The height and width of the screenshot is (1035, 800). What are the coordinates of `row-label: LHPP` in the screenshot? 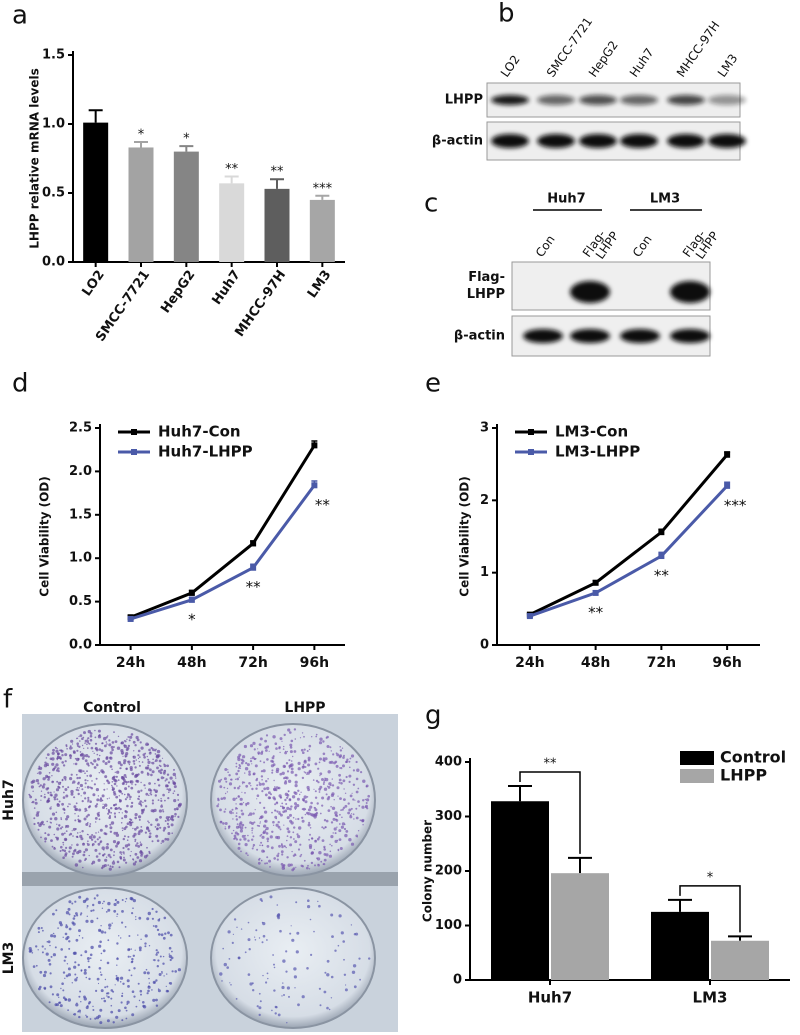 It's located at (486, 294).